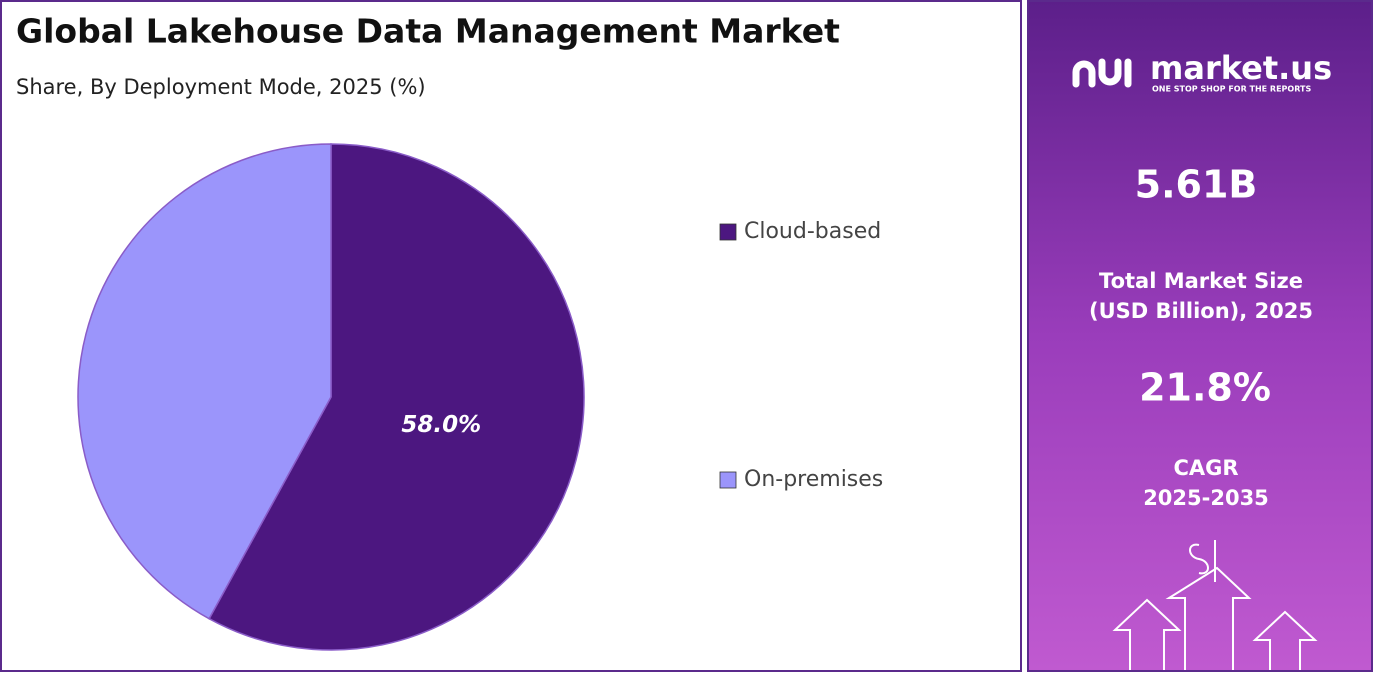 The width and height of the screenshot is (1374, 679). What do you see at coordinates (801, 355) in the screenshot?
I see `legend: Cloud-based On-premises` at bounding box center [801, 355].